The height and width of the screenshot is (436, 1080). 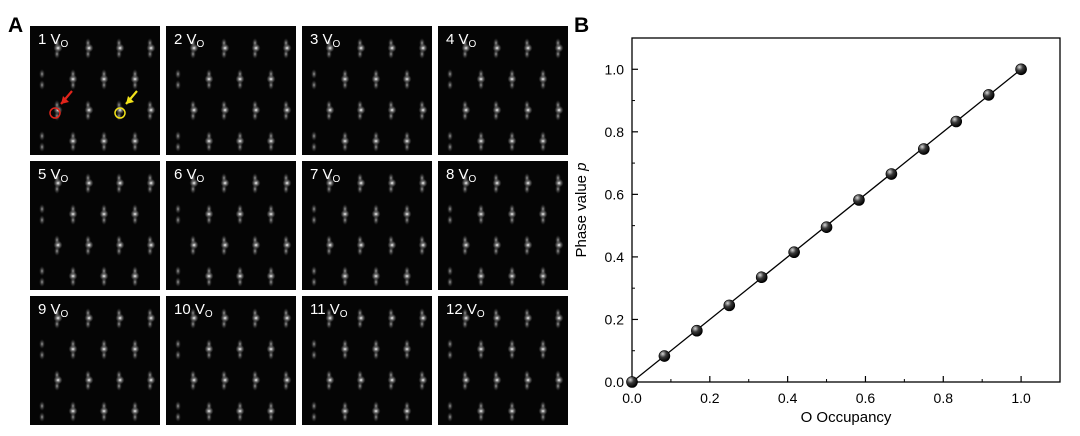 I want to click on y-axis-label-main: Phase value, so click(x=581, y=214).